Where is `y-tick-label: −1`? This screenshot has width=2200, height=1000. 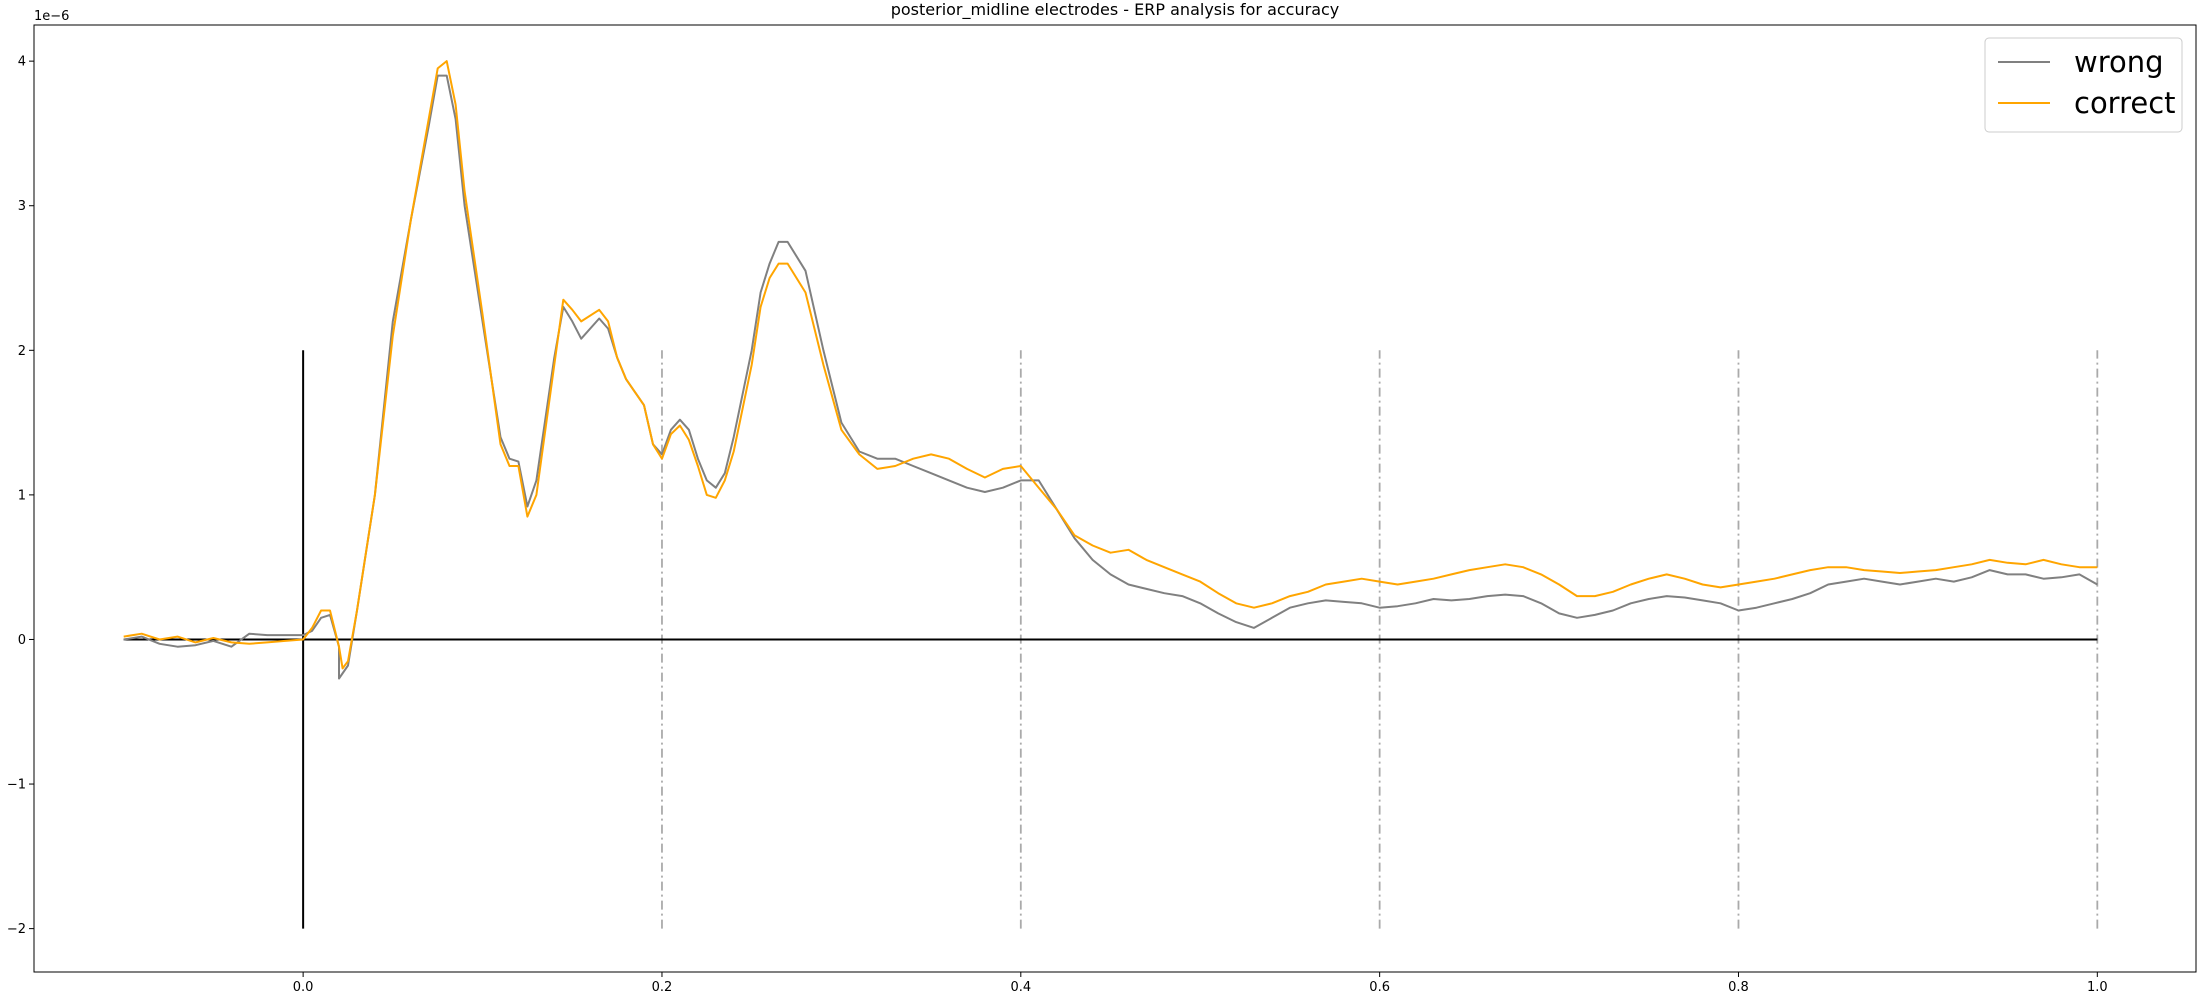
y-tick-label: −1 is located at coordinates (16, 785).